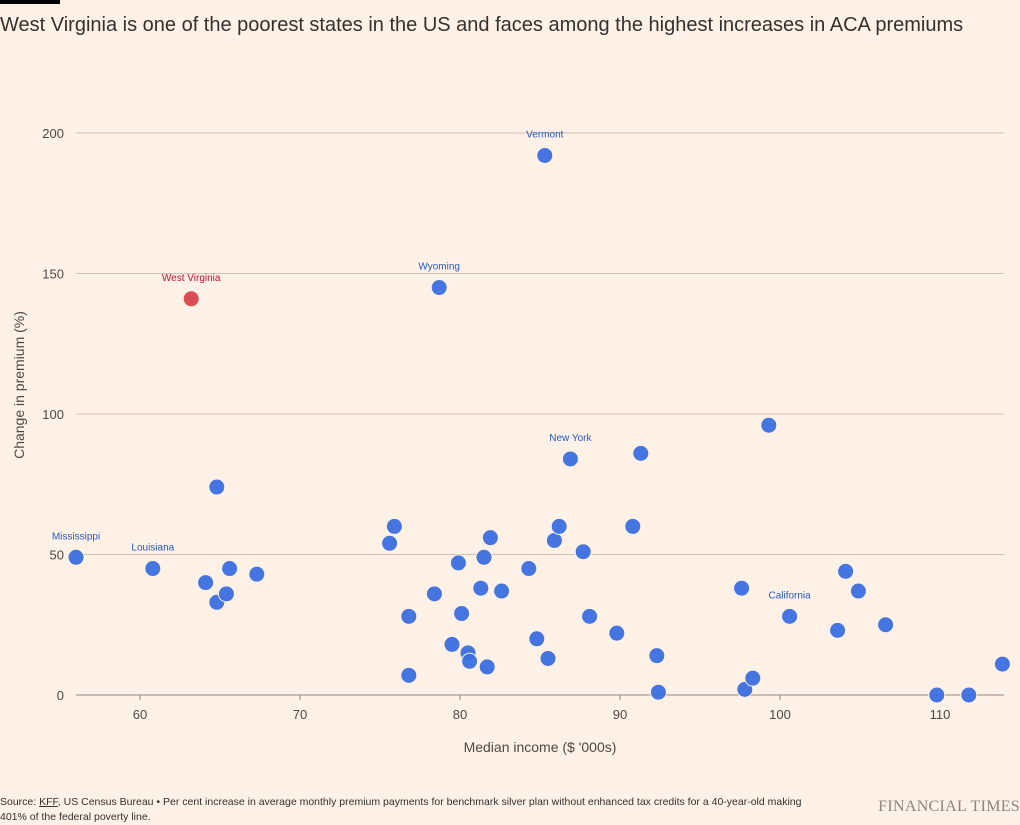 The image size is (1020, 825). What do you see at coordinates (439, 267) in the screenshot?
I see `point-label: Wyoming` at bounding box center [439, 267].